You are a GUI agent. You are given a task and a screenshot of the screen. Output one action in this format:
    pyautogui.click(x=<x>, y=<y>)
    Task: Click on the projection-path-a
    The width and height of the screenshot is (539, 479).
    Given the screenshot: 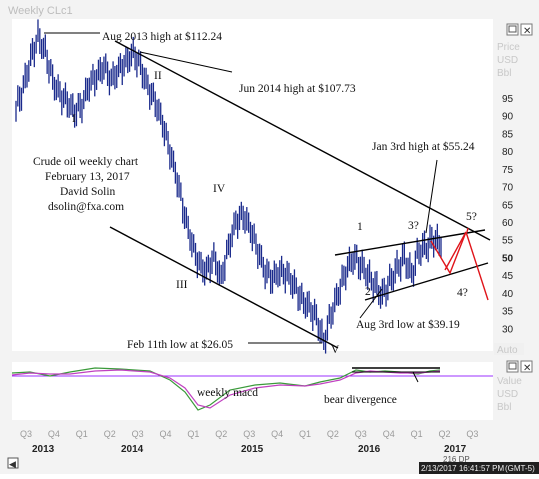 What is the action you would take?
    pyautogui.click(x=448, y=253)
    